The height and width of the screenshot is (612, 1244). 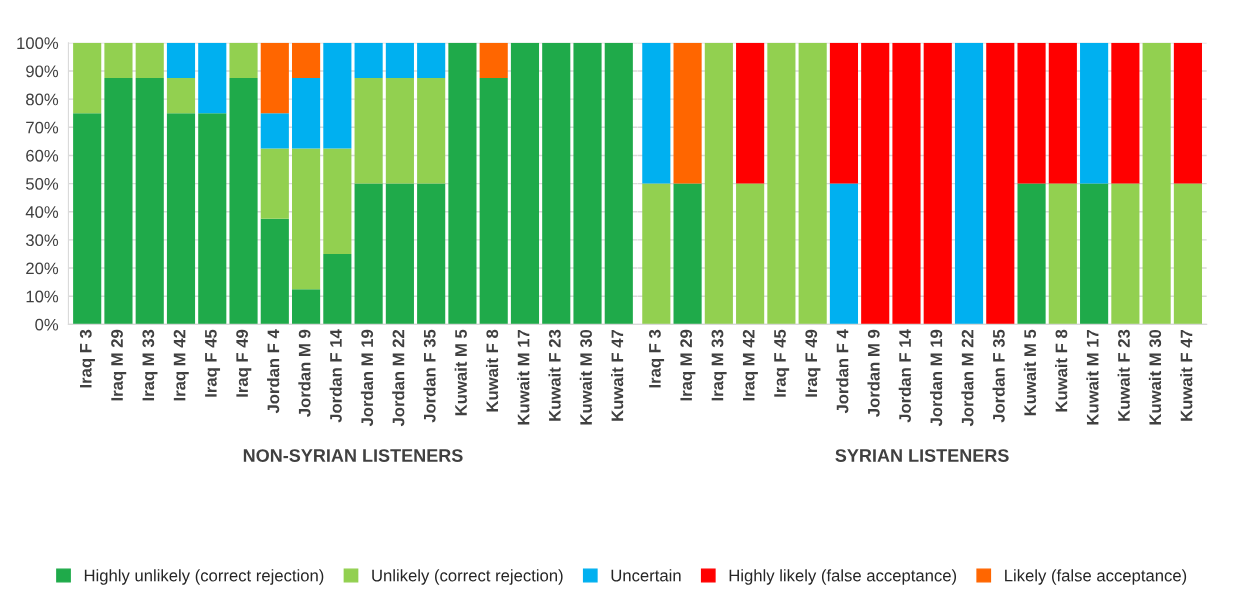 What do you see at coordinates (42, 71) in the screenshot?
I see `y-tick-label: 90%` at bounding box center [42, 71].